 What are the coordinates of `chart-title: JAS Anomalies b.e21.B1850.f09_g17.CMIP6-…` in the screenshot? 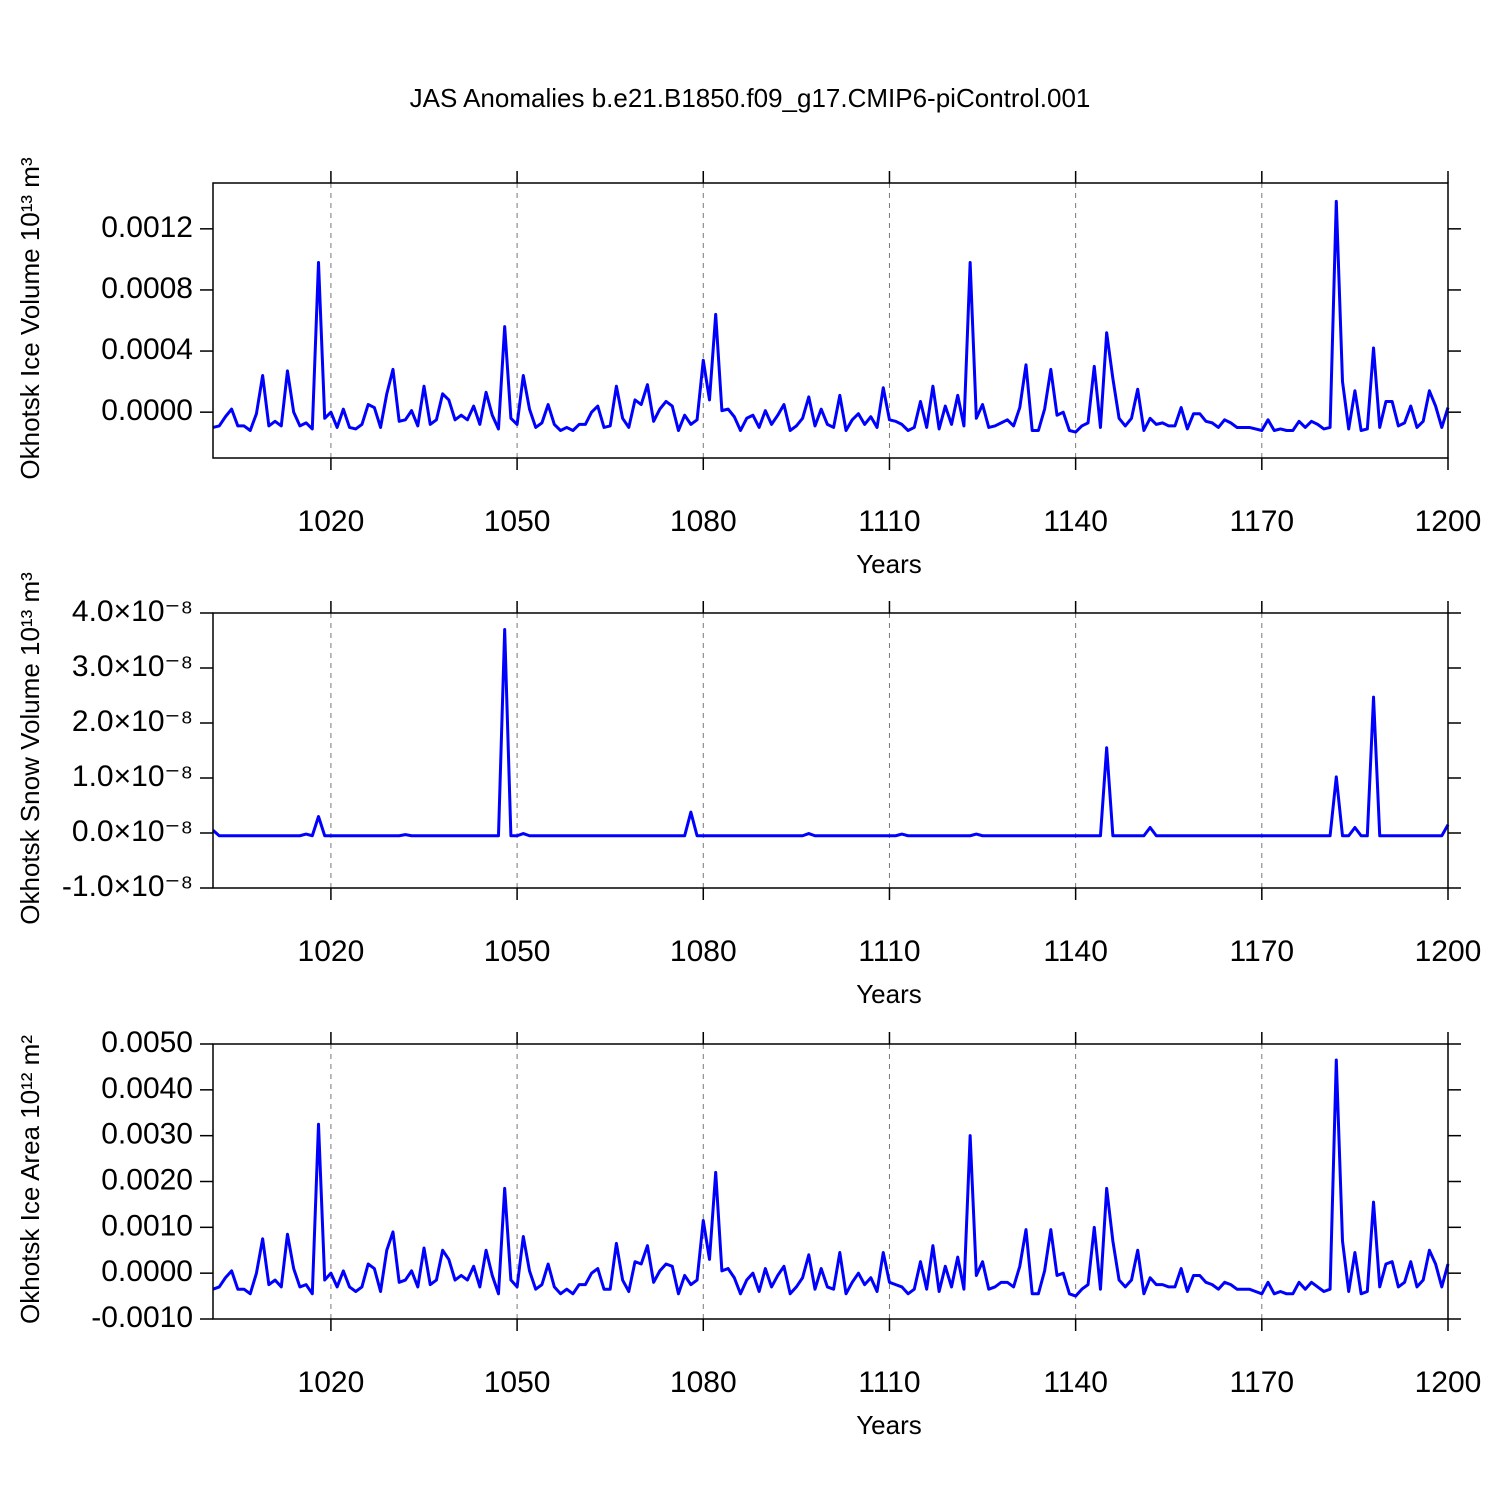 It's located at (750, 98).